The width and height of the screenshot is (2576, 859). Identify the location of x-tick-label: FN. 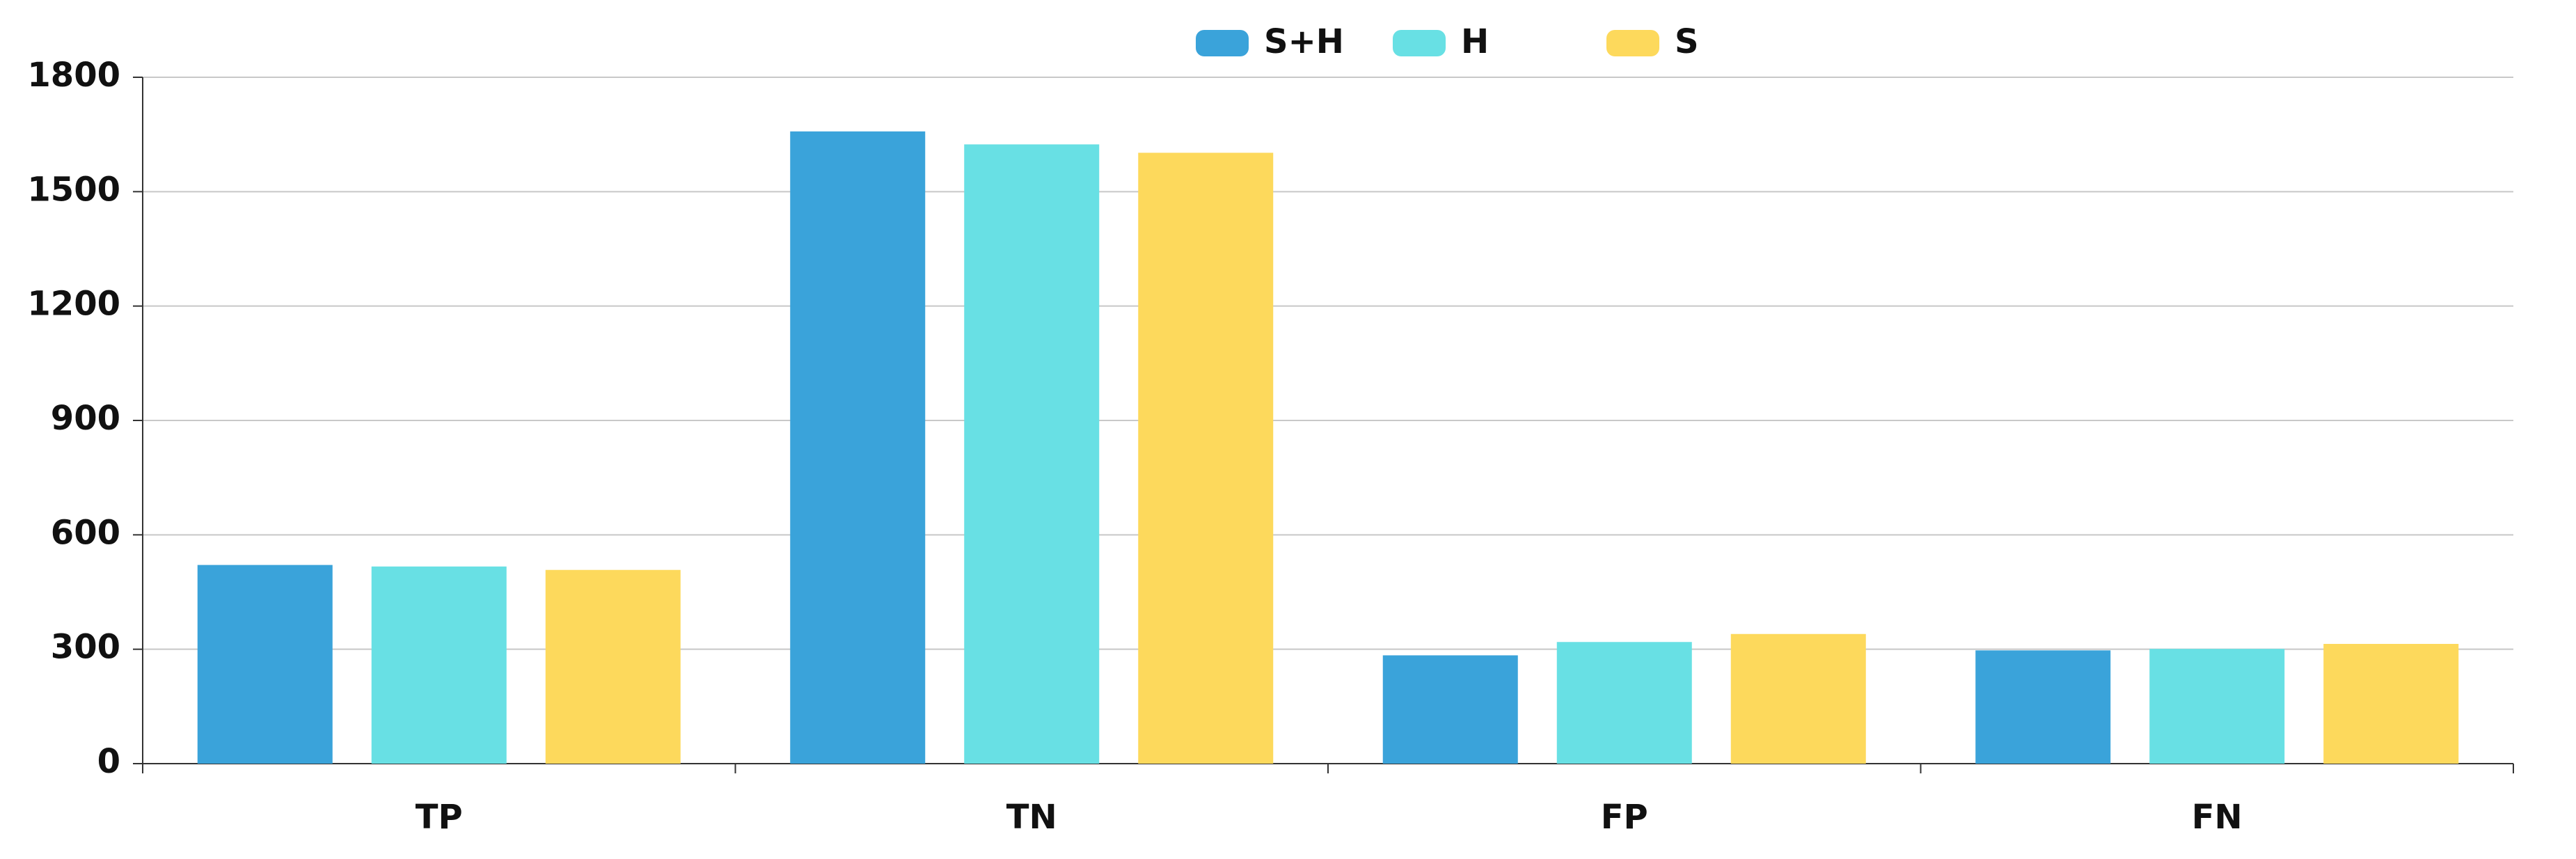
(2217, 817).